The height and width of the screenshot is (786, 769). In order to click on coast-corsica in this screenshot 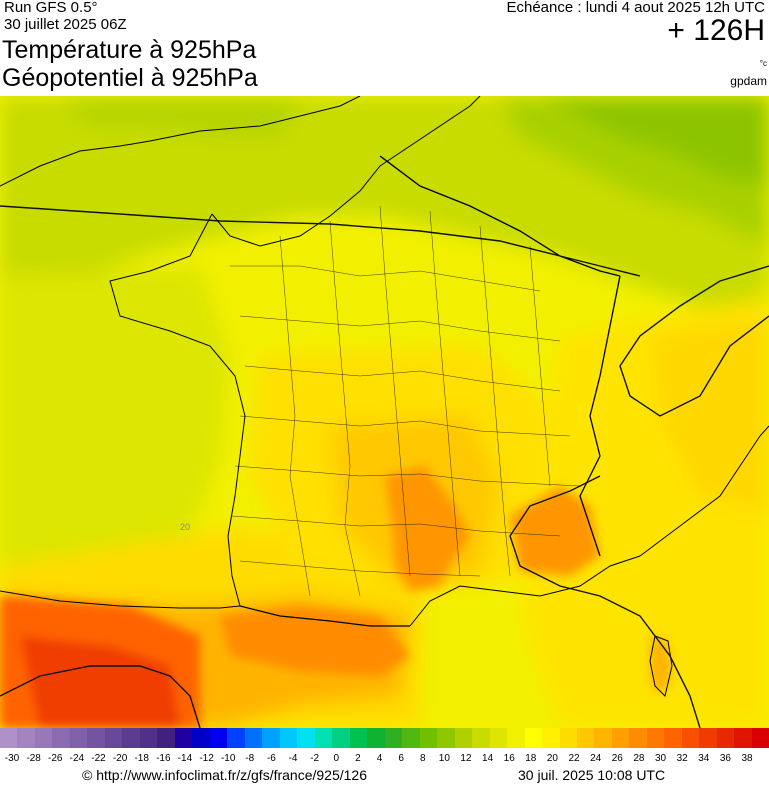, I will do `click(661, 666)`.